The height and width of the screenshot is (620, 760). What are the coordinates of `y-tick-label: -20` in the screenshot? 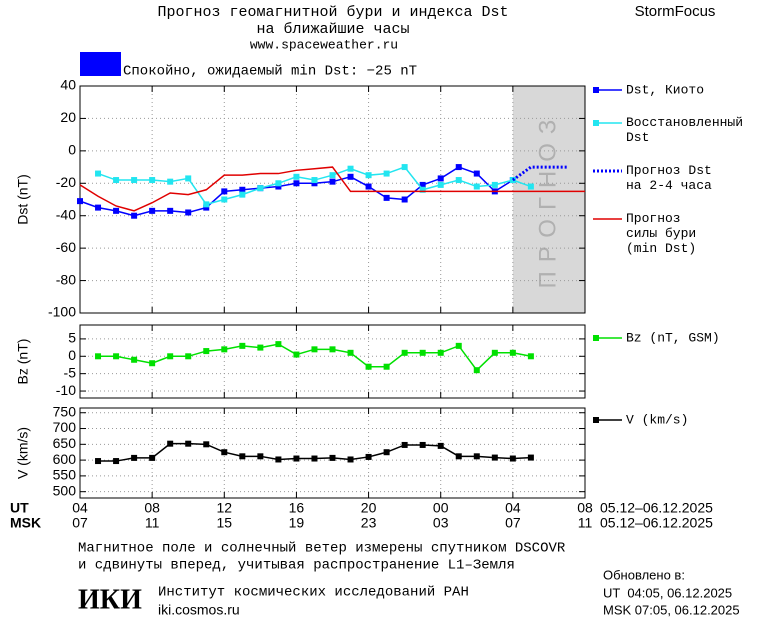 It's located at (66, 182).